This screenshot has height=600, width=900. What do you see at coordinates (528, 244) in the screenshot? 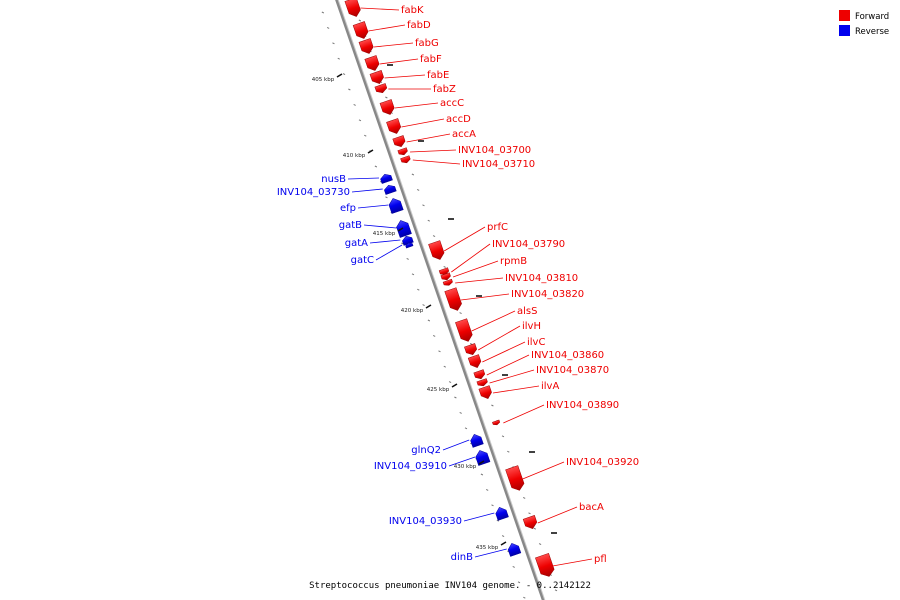
I see `forward-gene-label: INV104_03790` at bounding box center [528, 244].